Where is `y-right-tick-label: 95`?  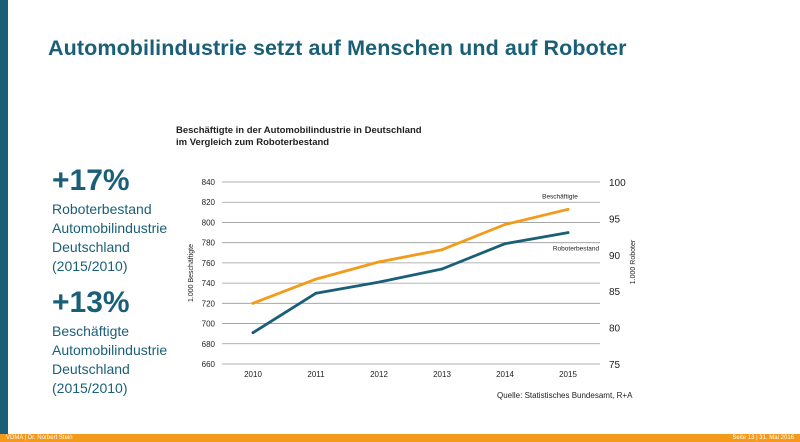
y-right-tick-label: 95 is located at coordinates (615, 219).